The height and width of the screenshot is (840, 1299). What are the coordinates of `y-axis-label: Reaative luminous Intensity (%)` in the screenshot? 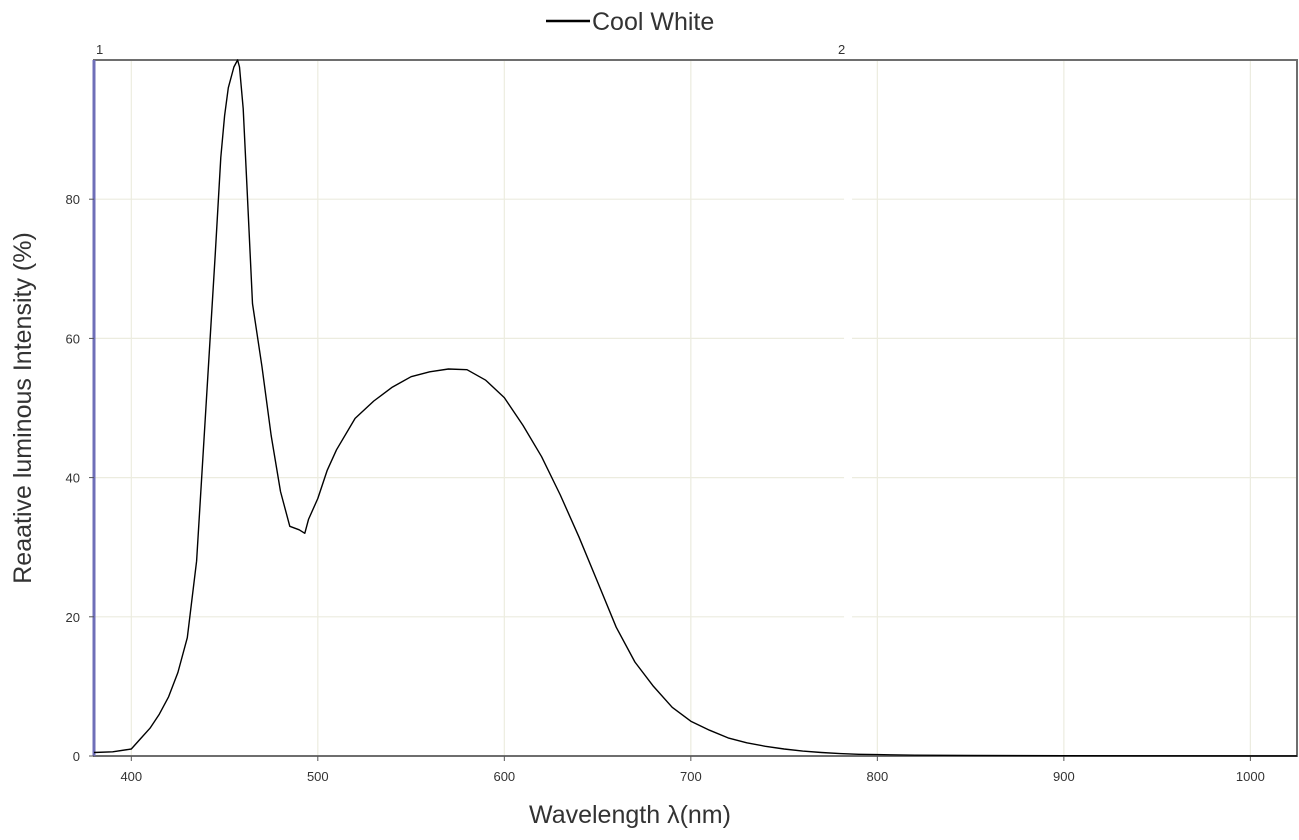 It's located at (23, 408).